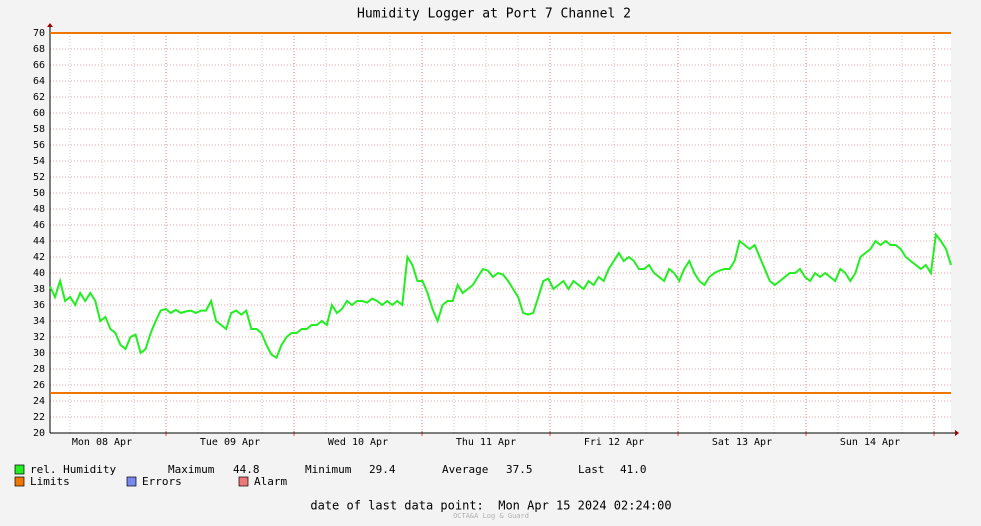 Image resolution: width=981 pixels, height=526 pixels. What do you see at coordinates (39, 129) in the screenshot?
I see `y-tick-label: 58` at bounding box center [39, 129].